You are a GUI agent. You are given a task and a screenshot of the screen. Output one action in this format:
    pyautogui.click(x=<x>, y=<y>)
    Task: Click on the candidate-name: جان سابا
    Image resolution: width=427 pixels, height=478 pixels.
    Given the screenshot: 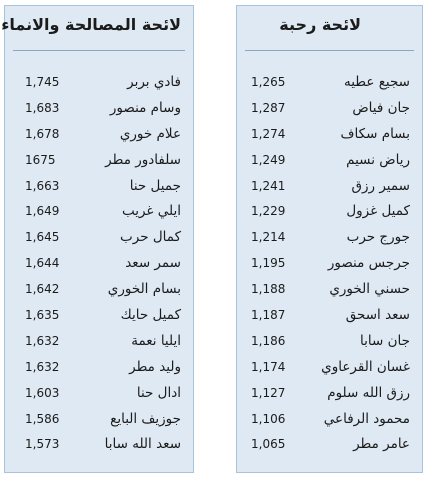 What is the action you would take?
    pyautogui.click(x=385, y=340)
    